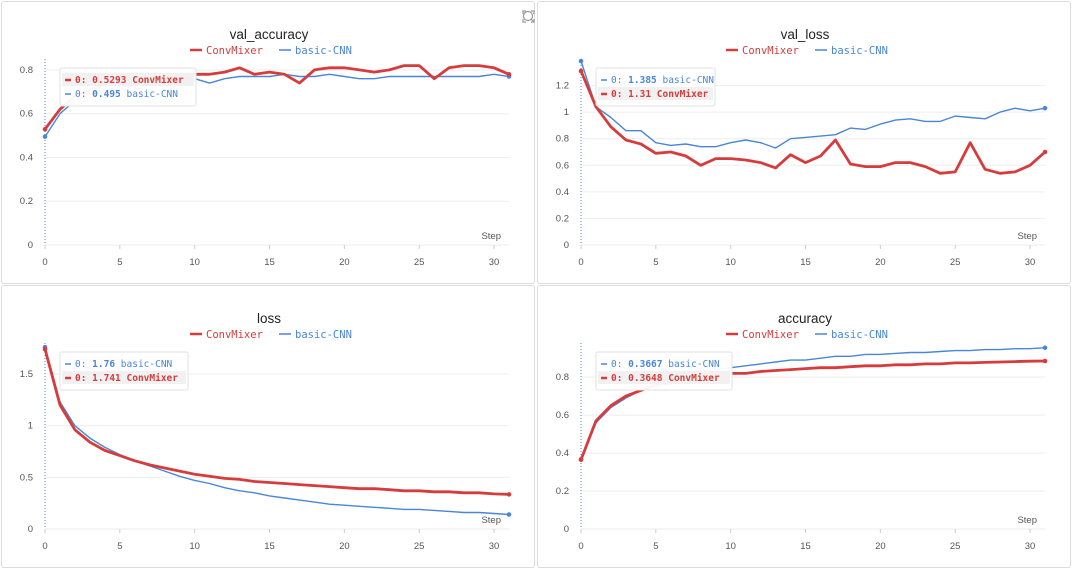 This screenshot has width=1073, height=570. Describe the element at coordinates (128, 87) in the screenshot. I see `hover-tooltip: 0: 0.5293 ConvMixer 0: 0.495 basic-CNN` at that location.